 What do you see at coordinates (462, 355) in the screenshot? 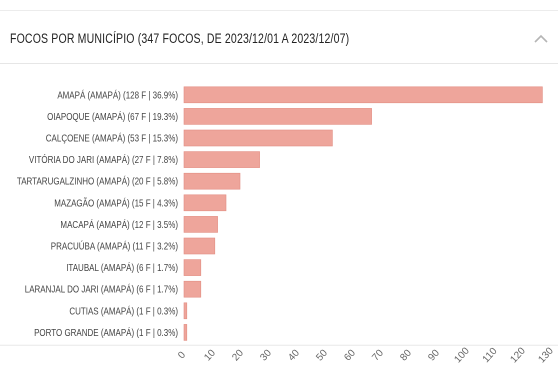
I see `x-tick-label: 100` at bounding box center [462, 355].